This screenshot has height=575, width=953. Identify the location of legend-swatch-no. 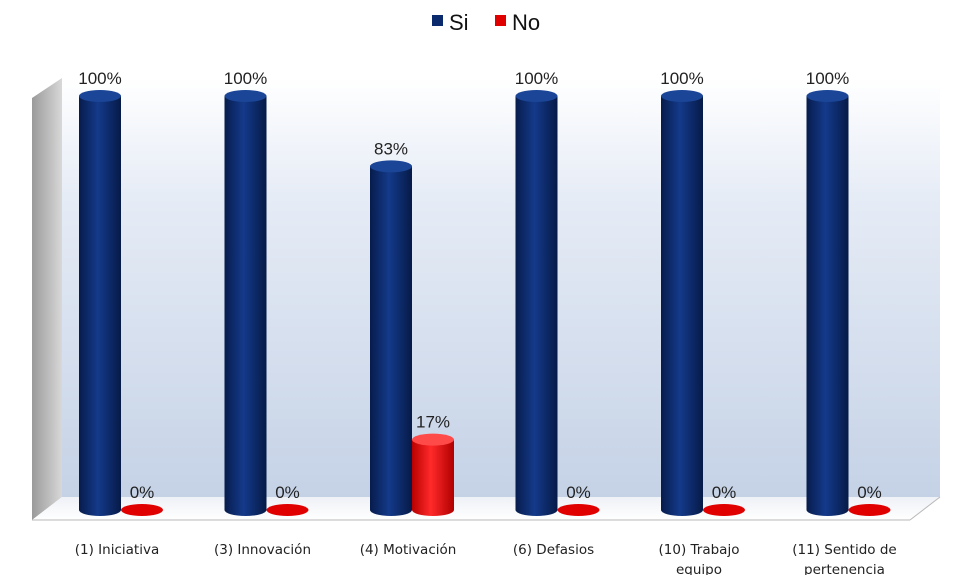
(500, 20).